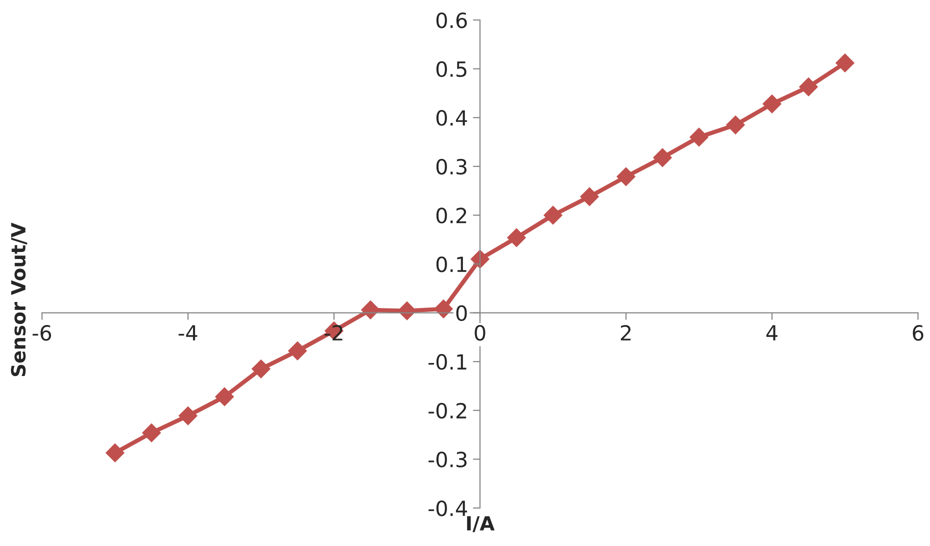 Image resolution: width=930 pixels, height=546 pixels. I want to click on y-tick-label: 0.3, so click(451, 166).